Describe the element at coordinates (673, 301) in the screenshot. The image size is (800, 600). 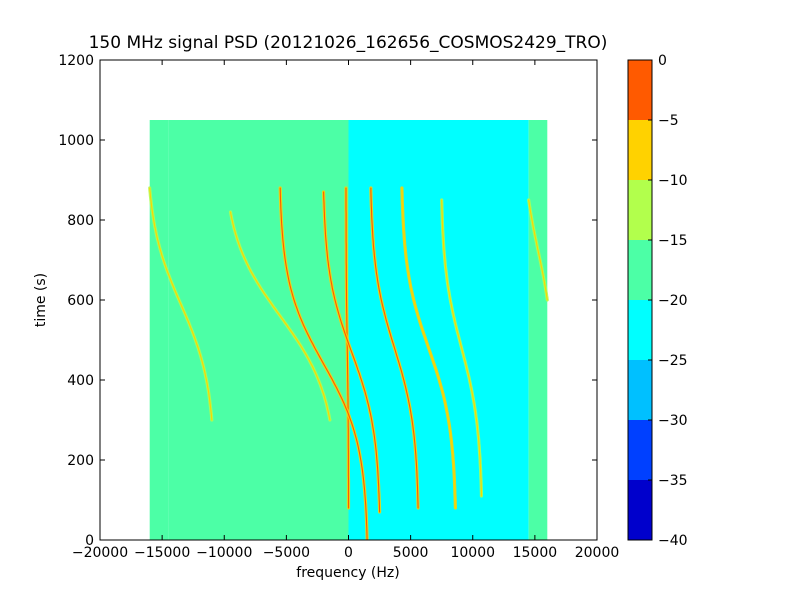
I see `colorbar-tick-label: −20` at that location.